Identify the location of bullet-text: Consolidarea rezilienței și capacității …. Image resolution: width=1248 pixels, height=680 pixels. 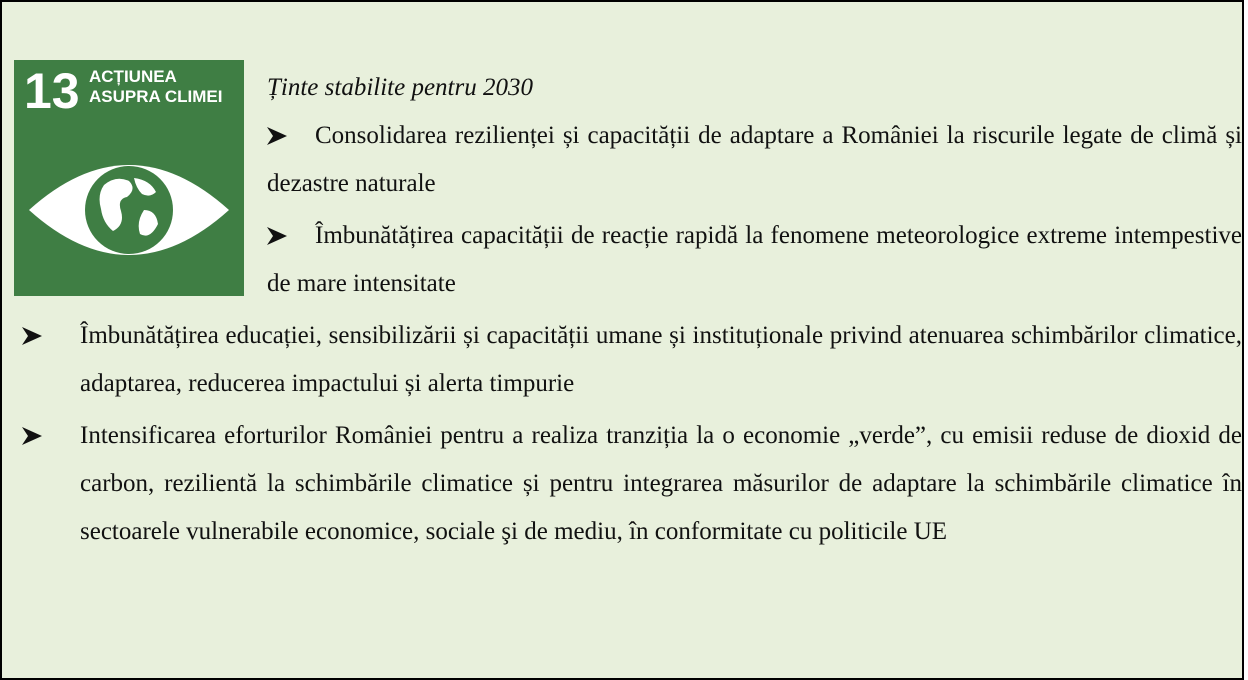
(754, 159).